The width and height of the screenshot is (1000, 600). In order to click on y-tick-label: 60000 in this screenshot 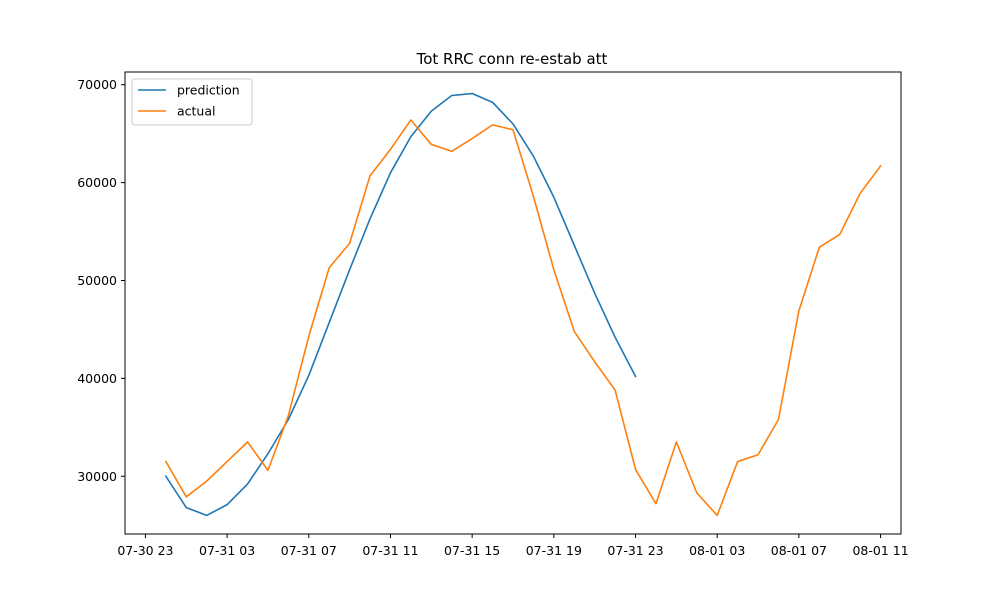, I will do `click(97, 182)`.